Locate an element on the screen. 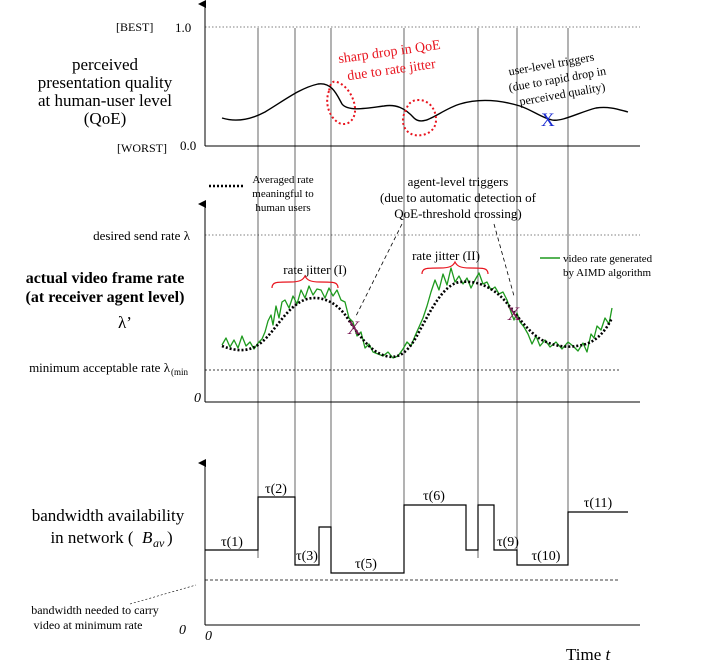 The height and width of the screenshot is (668, 705). rate-ylabel-line-2: (at receiver agent level) is located at coordinates (105, 297).